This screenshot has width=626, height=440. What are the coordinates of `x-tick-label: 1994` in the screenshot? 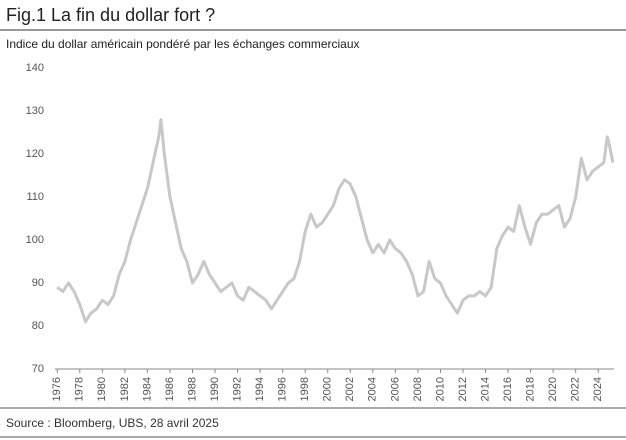 It's located at (260, 389).